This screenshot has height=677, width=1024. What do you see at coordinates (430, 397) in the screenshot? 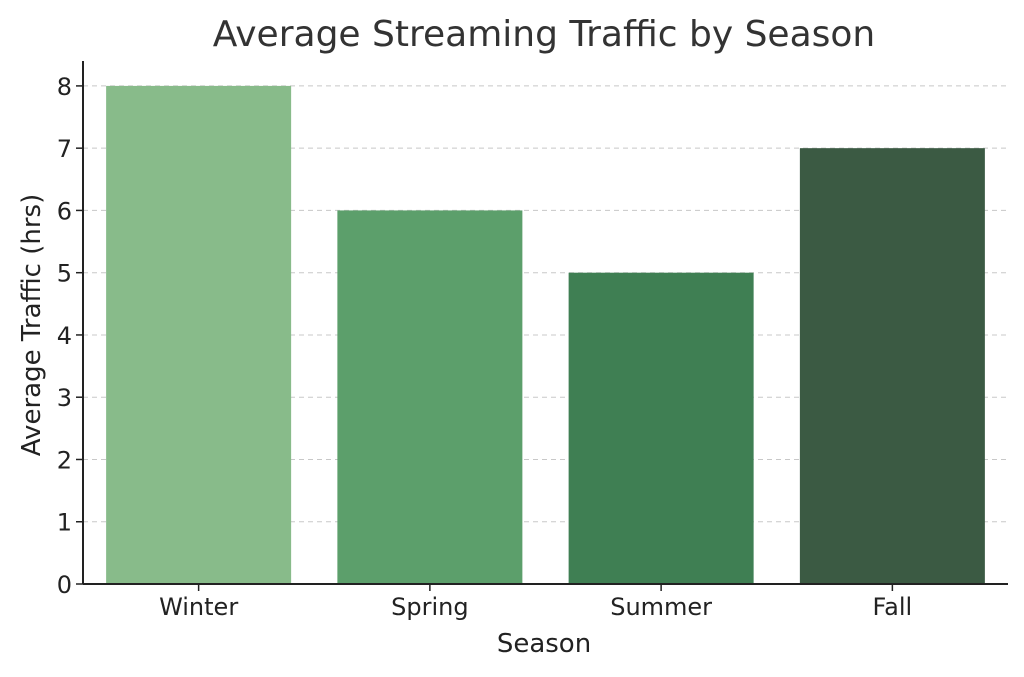
I see `bar-spring` at bounding box center [430, 397].